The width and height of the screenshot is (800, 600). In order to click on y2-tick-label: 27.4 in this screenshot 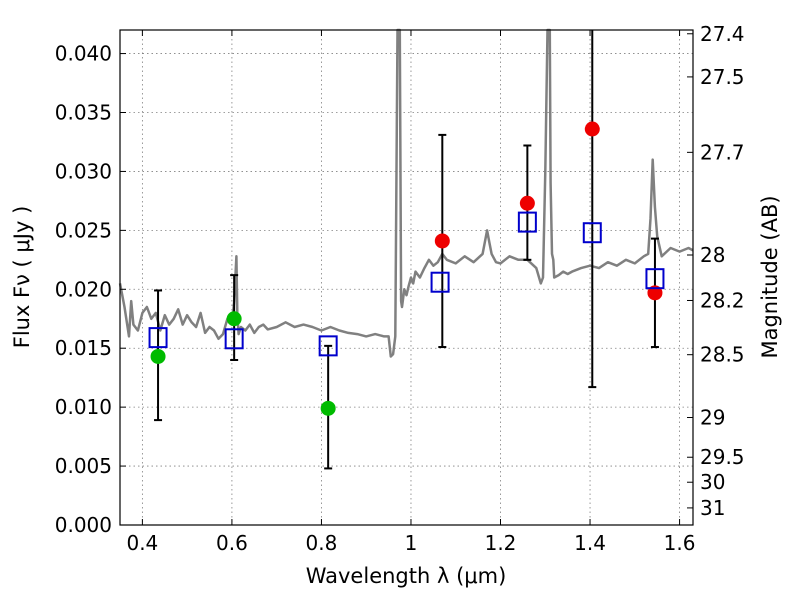, I will do `click(722, 34)`.